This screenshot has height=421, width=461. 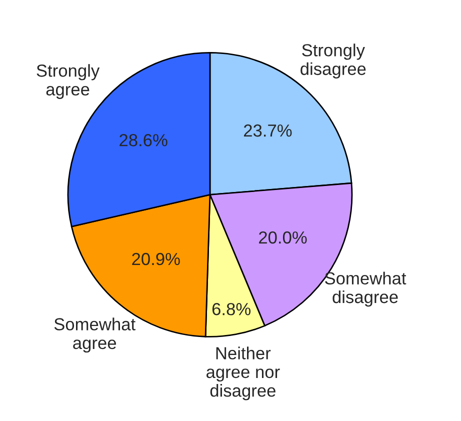 I want to click on slice-label: Neither agree nor disagree, so click(x=243, y=373).